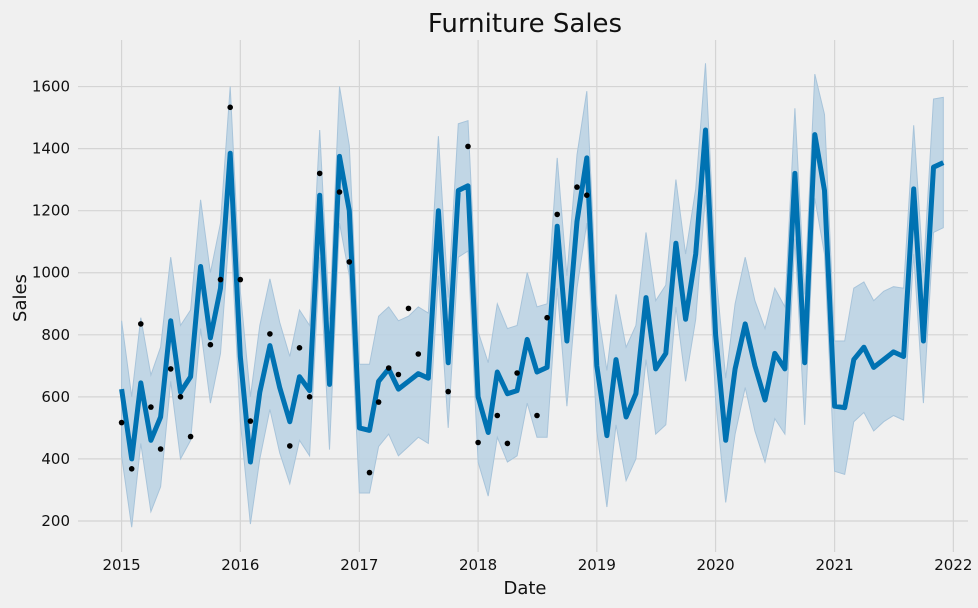 Image resolution: width=978 pixels, height=608 pixels. Describe the element at coordinates (51, 149) in the screenshot. I see `y-tick-label: 1400` at that location.